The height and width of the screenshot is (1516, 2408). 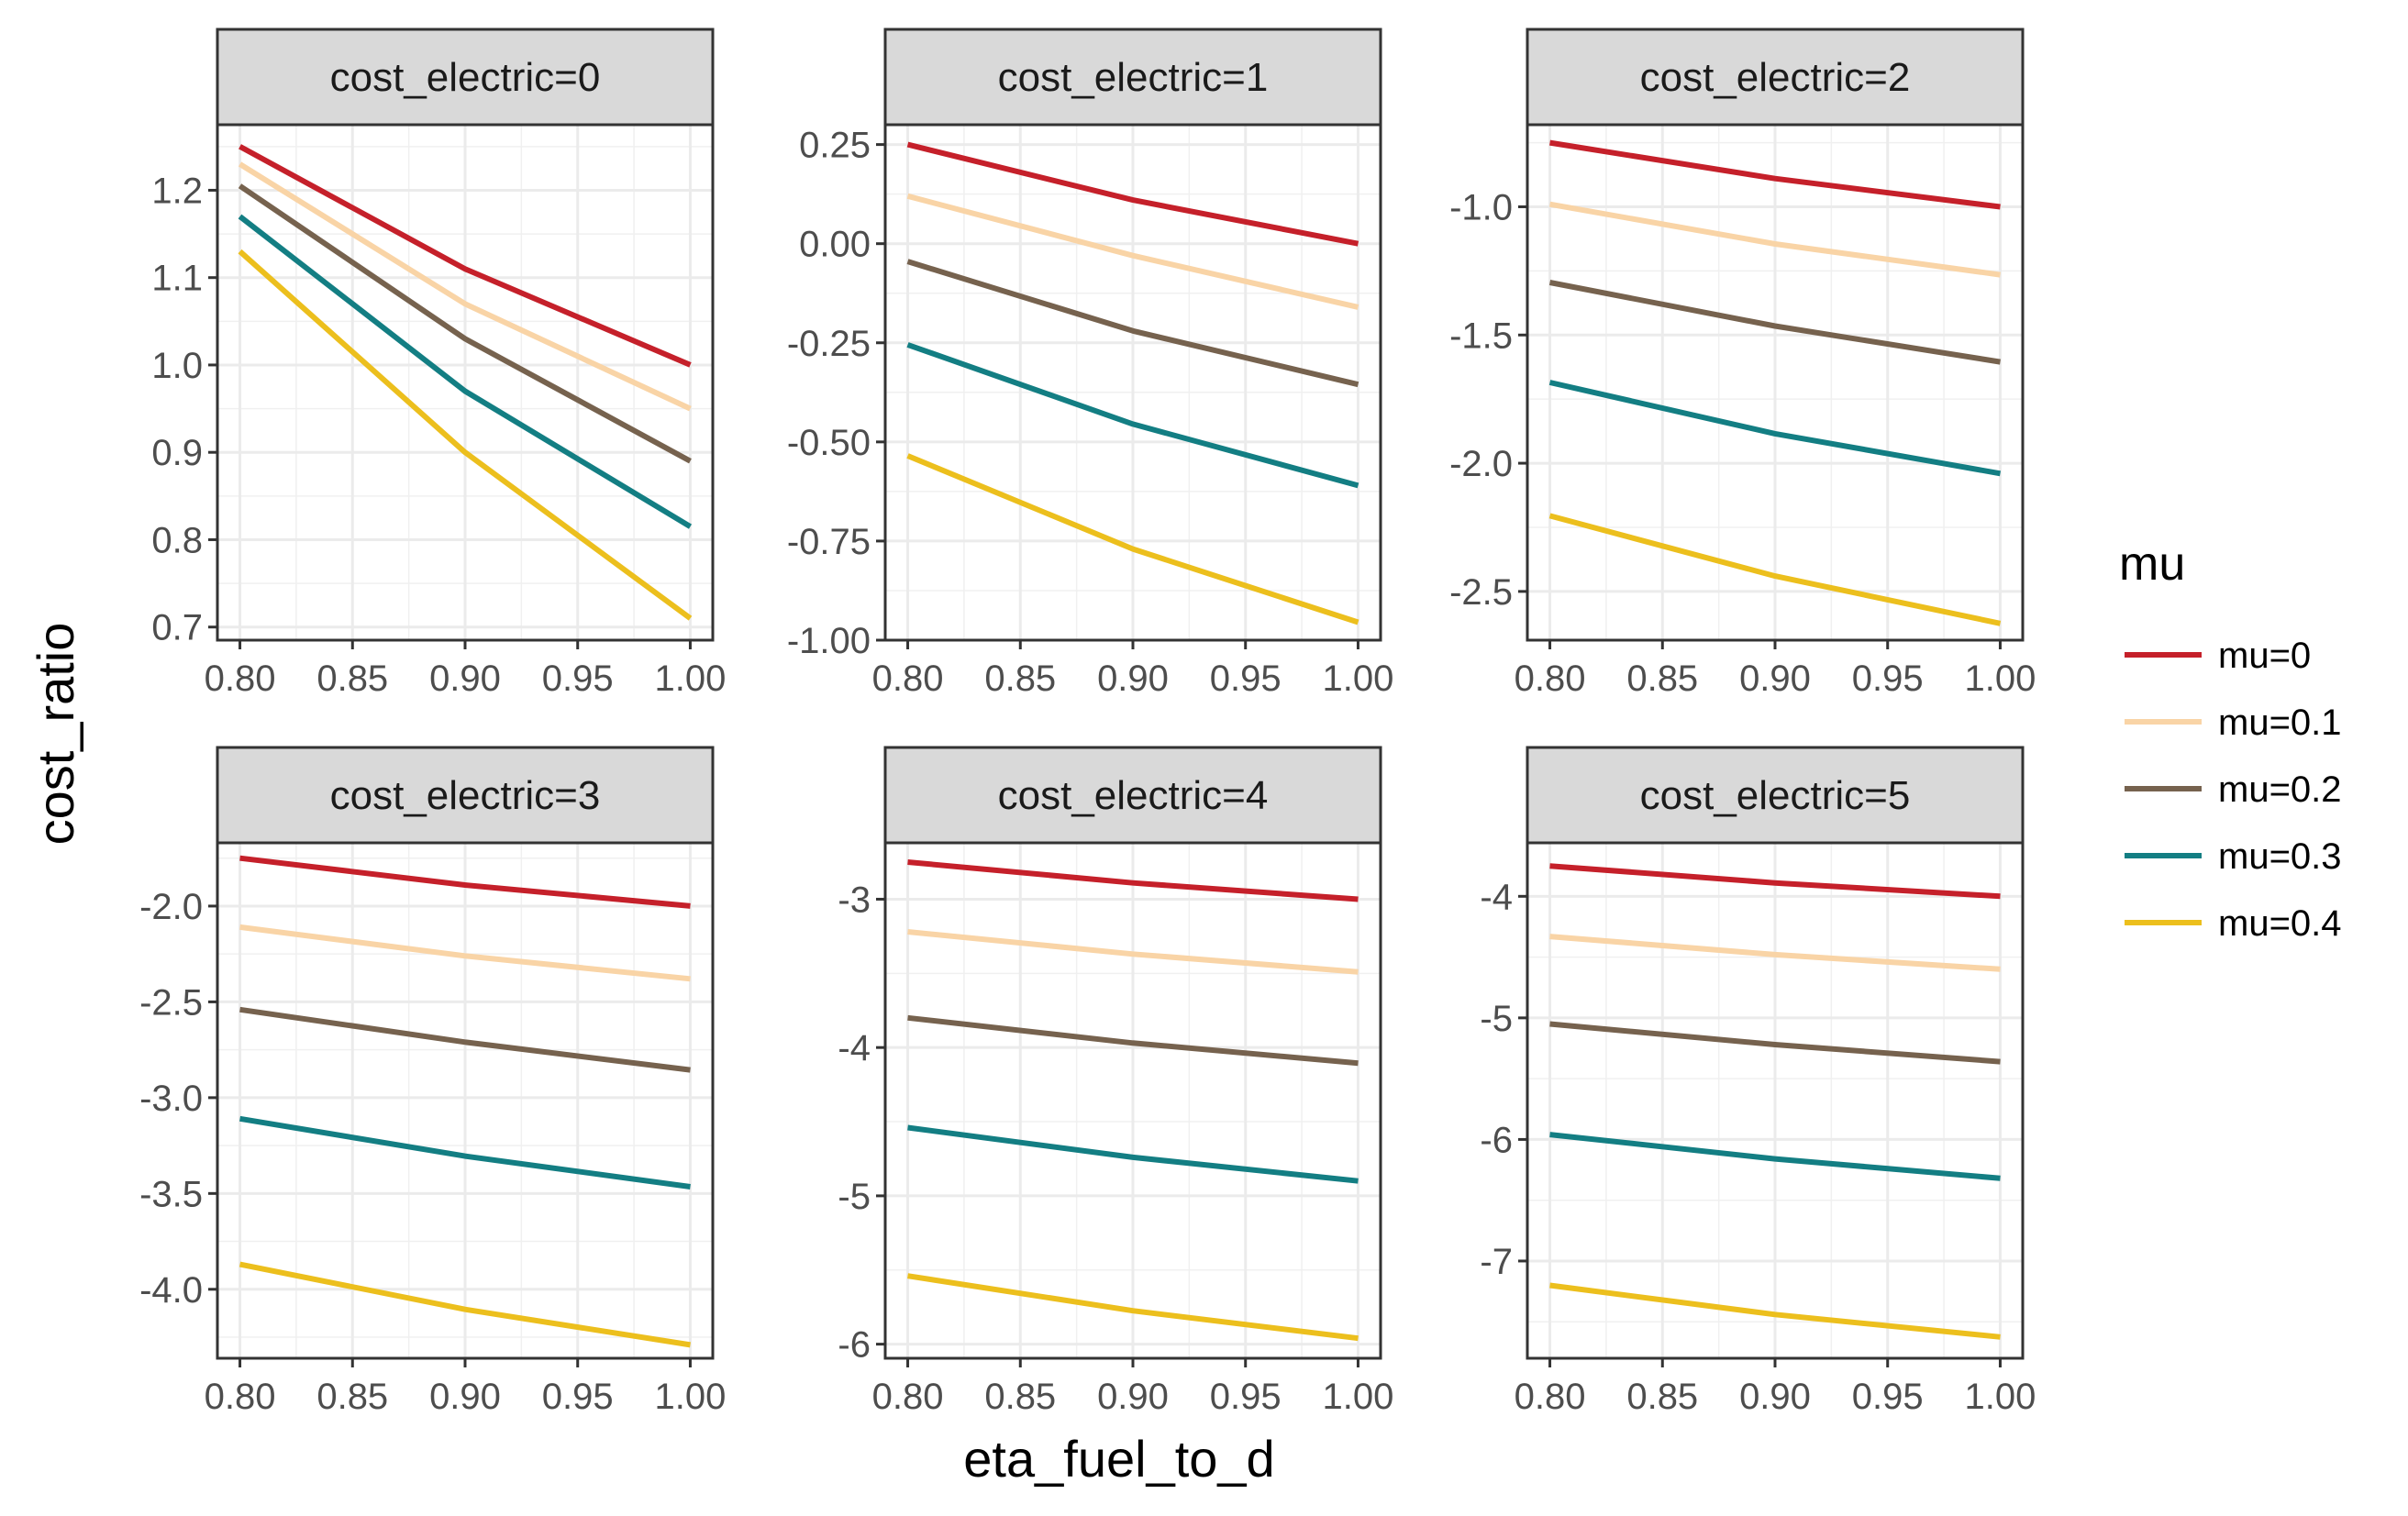 I want to click on x-axis-title: eta_fuel_to_d, so click(x=1118, y=1459).